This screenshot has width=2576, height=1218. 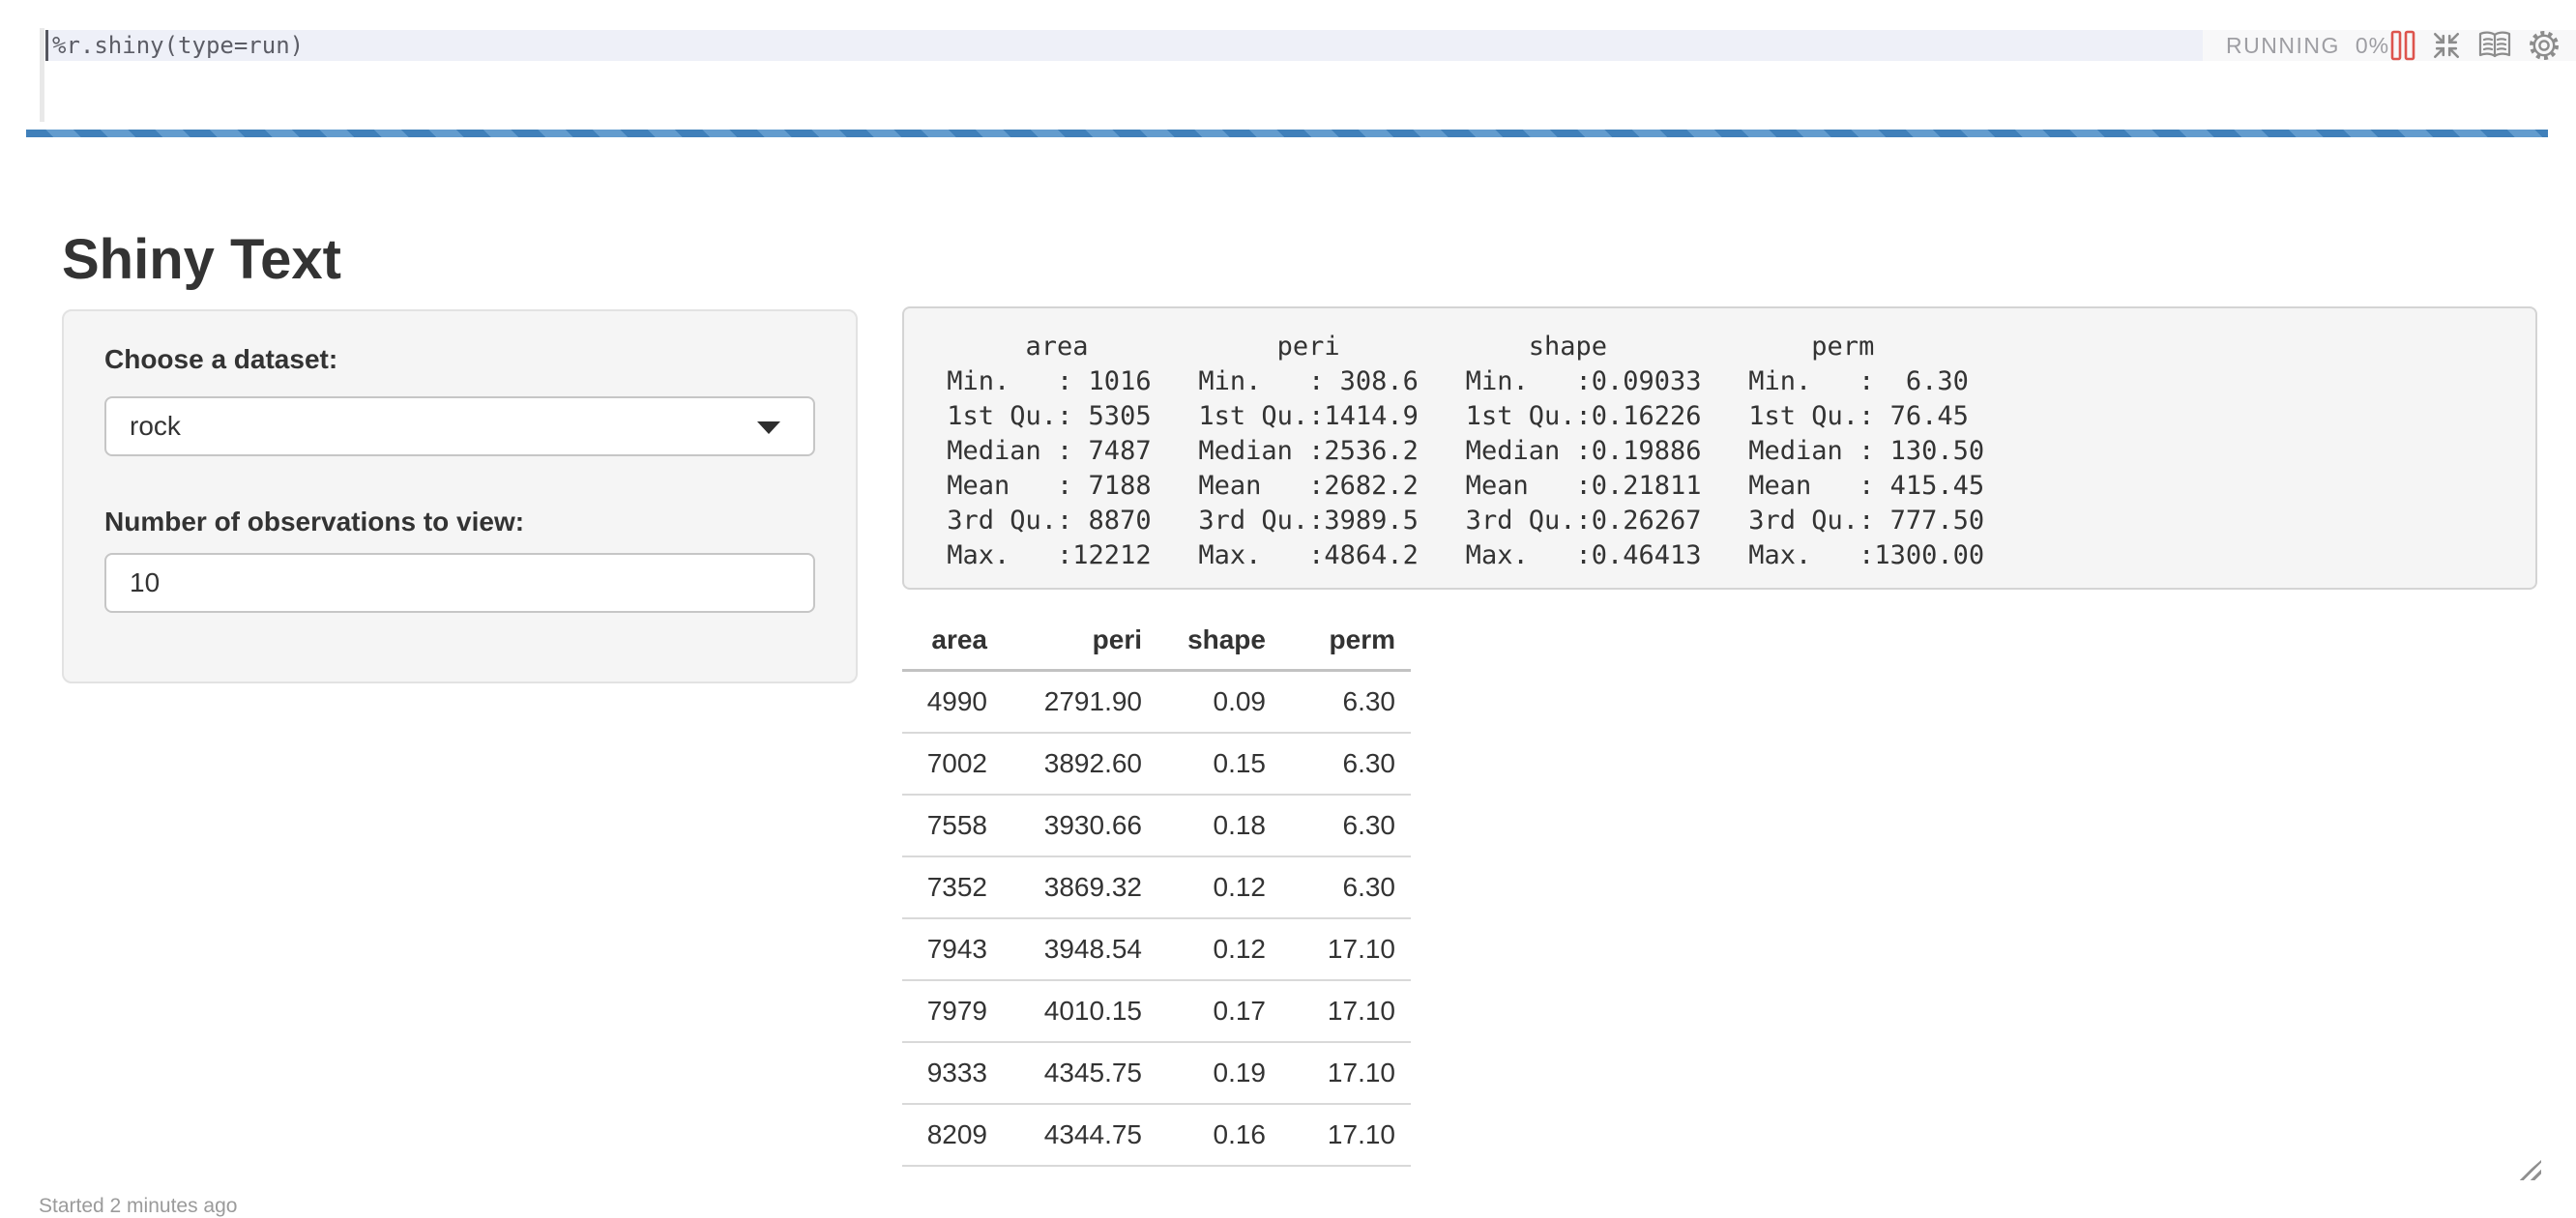 I want to click on collapse-output-button, so click(x=2446, y=45).